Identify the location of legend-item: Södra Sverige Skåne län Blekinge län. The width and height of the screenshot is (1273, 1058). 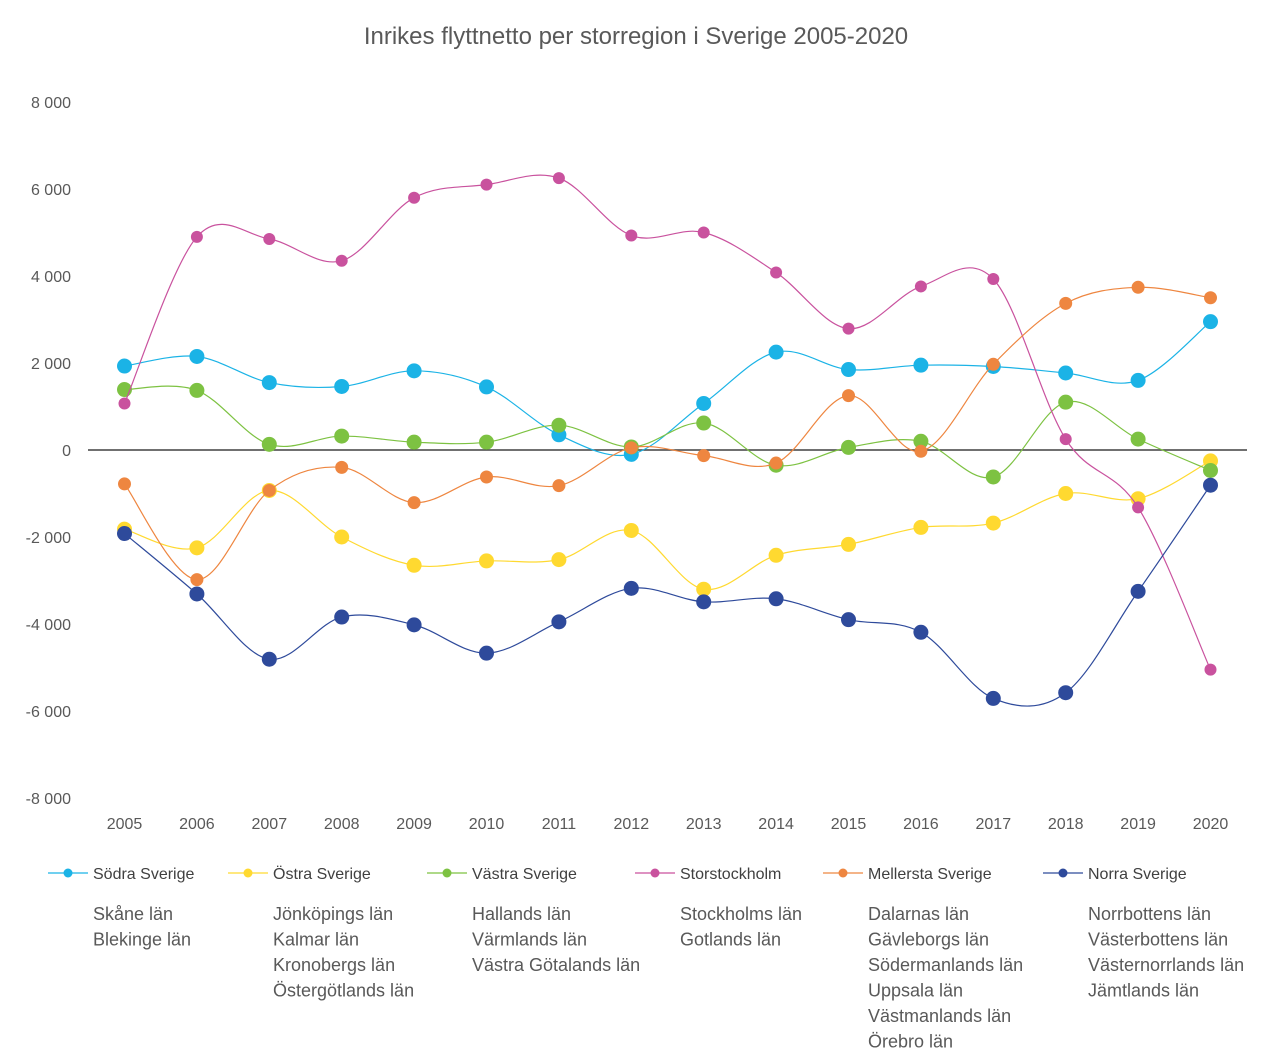
(121, 908).